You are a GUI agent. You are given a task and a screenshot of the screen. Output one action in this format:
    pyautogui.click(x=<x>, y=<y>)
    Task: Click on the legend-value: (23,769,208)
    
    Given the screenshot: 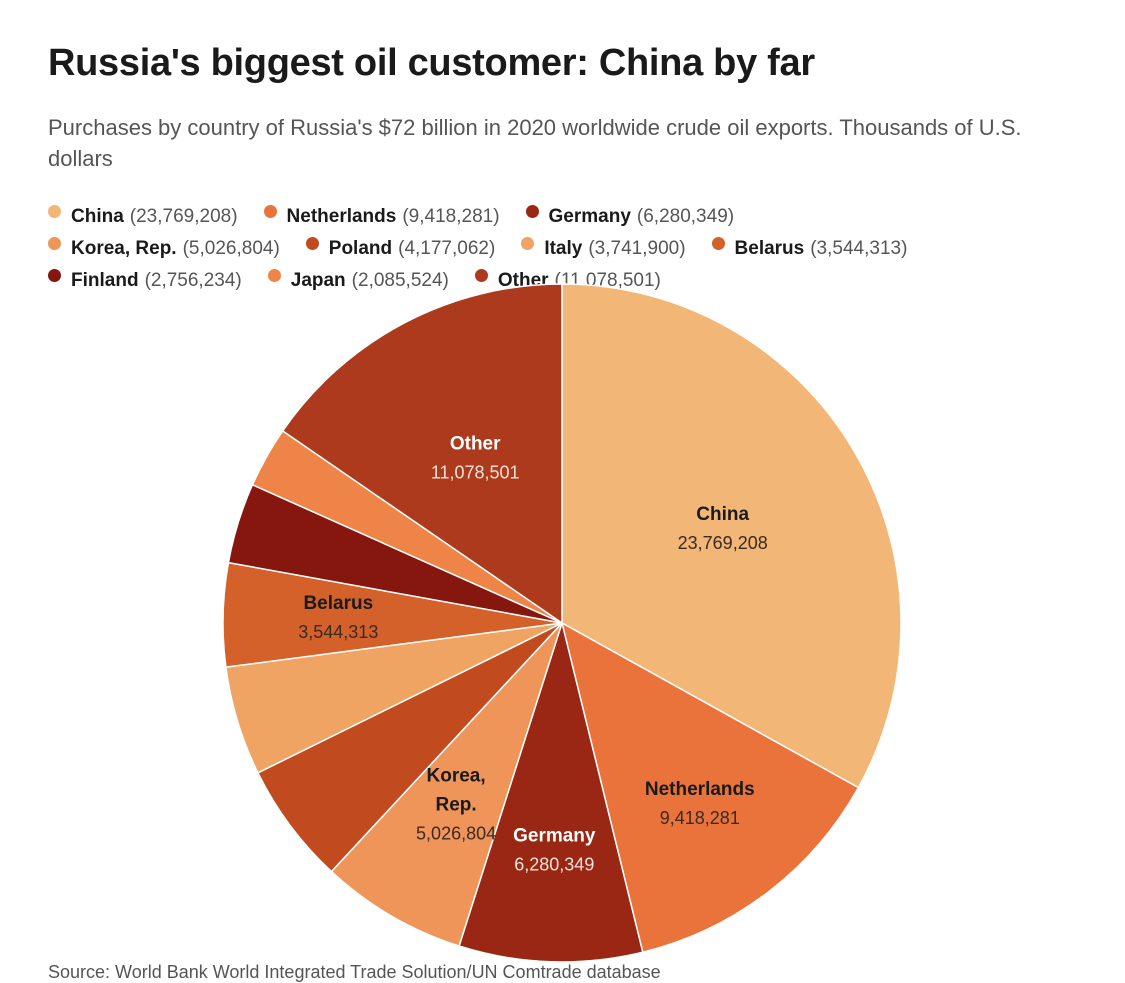 What is the action you would take?
    pyautogui.click(x=183, y=216)
    